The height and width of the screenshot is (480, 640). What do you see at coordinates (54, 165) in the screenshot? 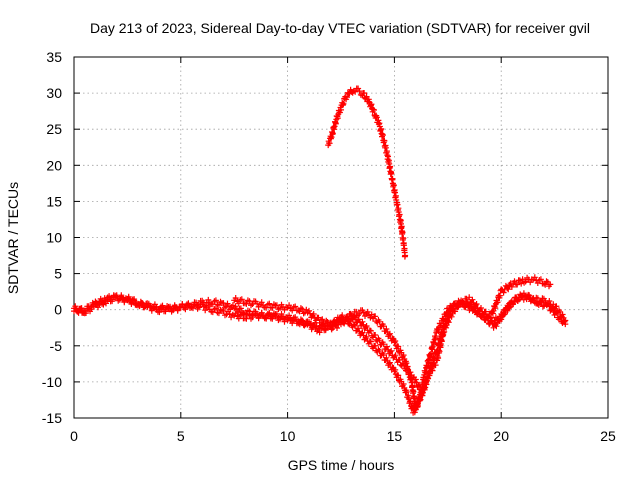
I see `y-tick-label: 20` at bounding box center [54, 165].